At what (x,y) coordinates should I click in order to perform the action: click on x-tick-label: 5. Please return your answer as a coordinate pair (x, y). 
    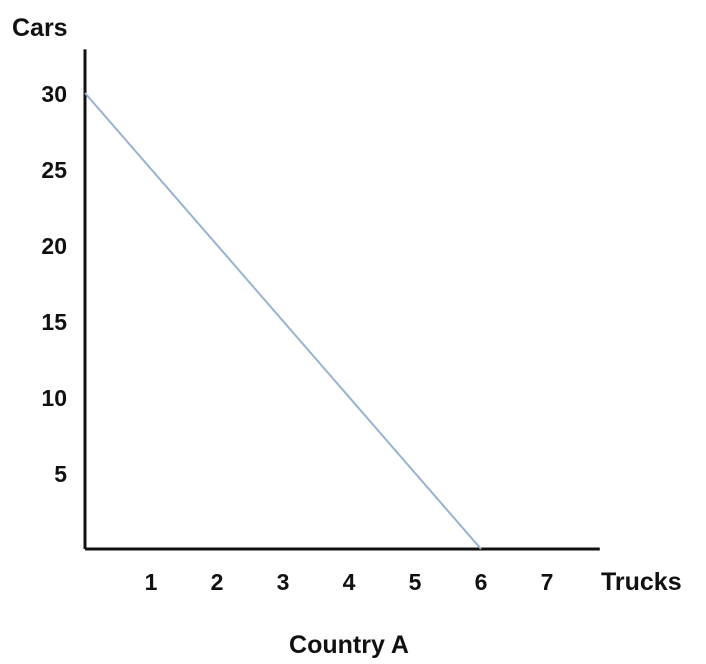
    Looking at the image, I should click on (415, 582).